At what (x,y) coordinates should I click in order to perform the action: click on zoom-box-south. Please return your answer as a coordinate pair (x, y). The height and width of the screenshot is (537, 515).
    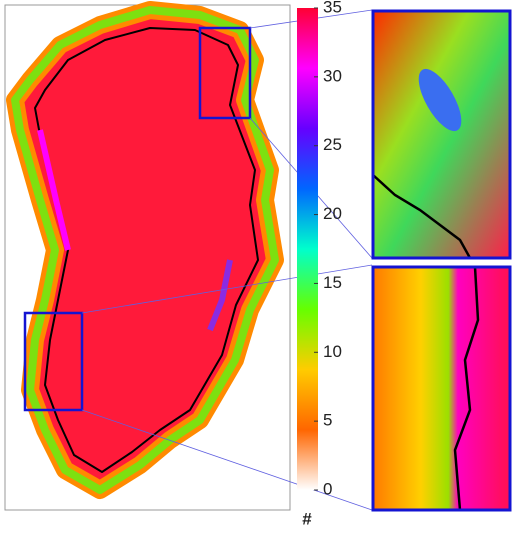
    Looking at the image, I should click on (53, 361).